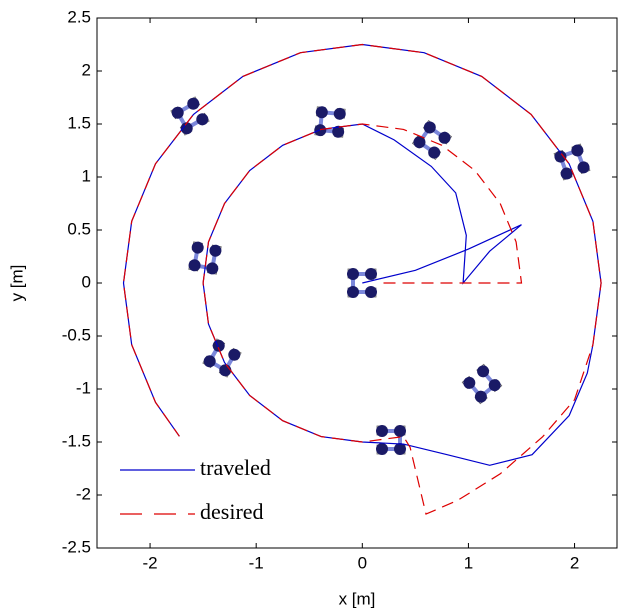 Image resolution: width=619 pixels, height=614 pixels. Describe the element at coordinates (76, 440) in the screenshot. I see `y-tick-label: -1.5` at that location.